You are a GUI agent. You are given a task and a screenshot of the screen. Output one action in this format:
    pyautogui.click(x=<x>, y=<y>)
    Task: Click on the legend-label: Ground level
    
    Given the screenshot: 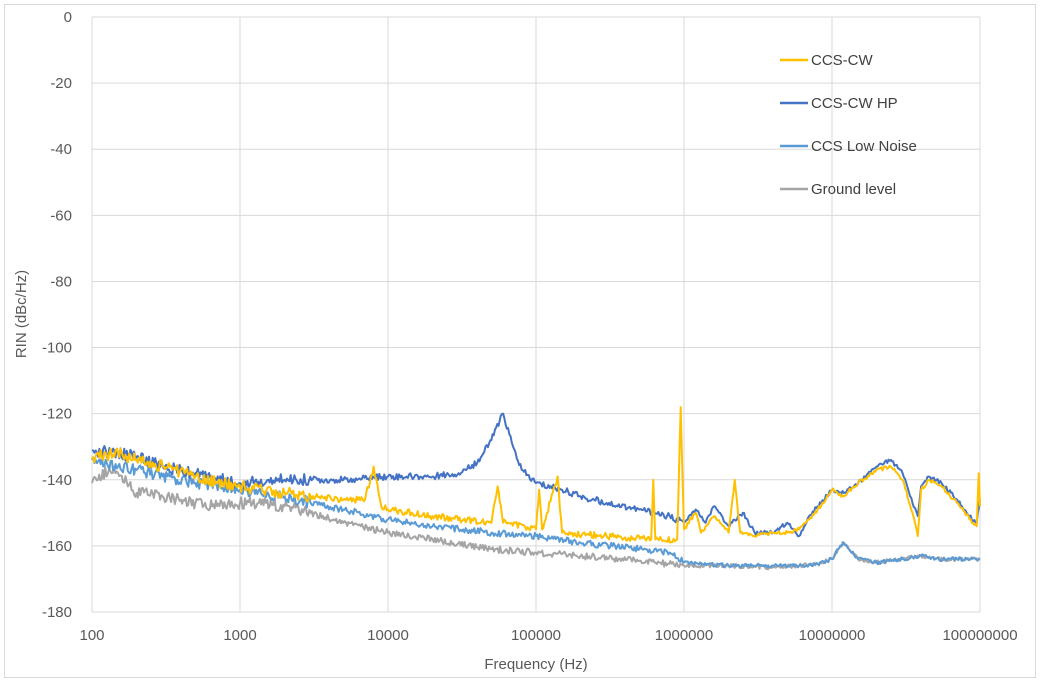 What is the action you would take?
    pyautogui.click(x=853, y=189)
    